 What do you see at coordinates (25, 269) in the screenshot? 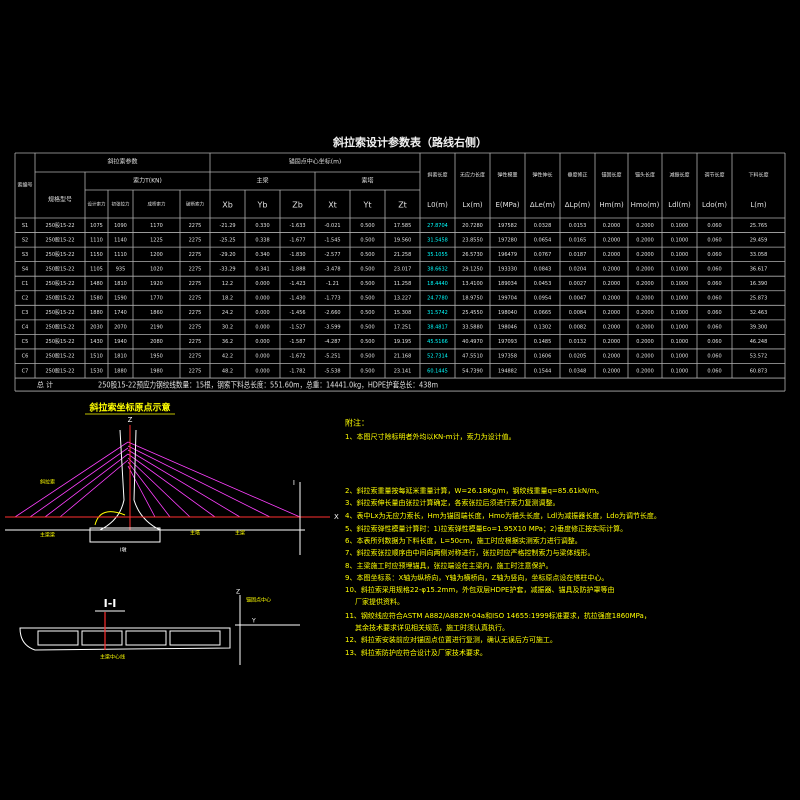
I see `cell: S4` at bounding box center [25, 269].